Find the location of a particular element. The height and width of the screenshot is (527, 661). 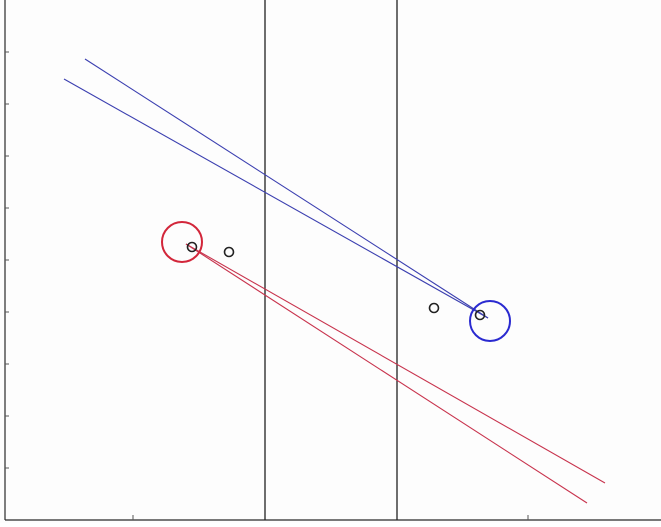

blue-target-circle is located at coordinates (490, 321).